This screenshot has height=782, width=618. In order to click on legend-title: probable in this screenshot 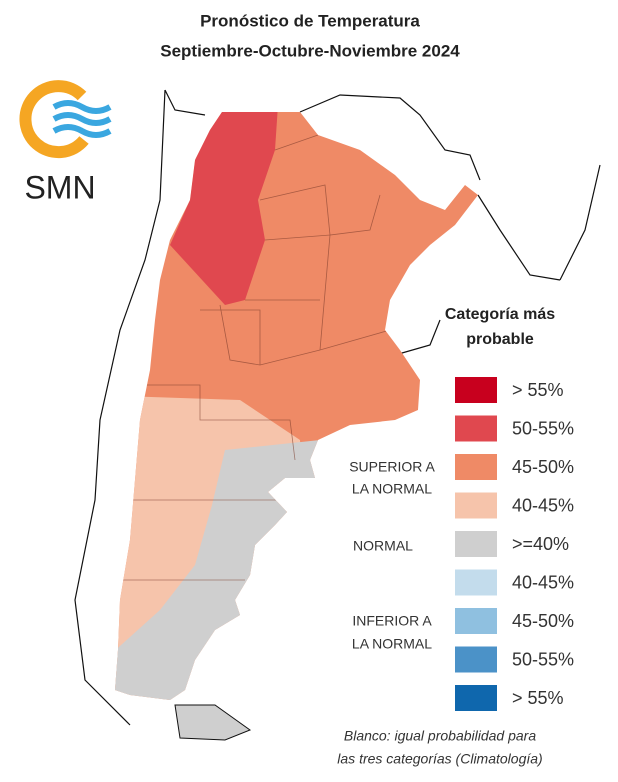, I will do `click(500, 339)`.